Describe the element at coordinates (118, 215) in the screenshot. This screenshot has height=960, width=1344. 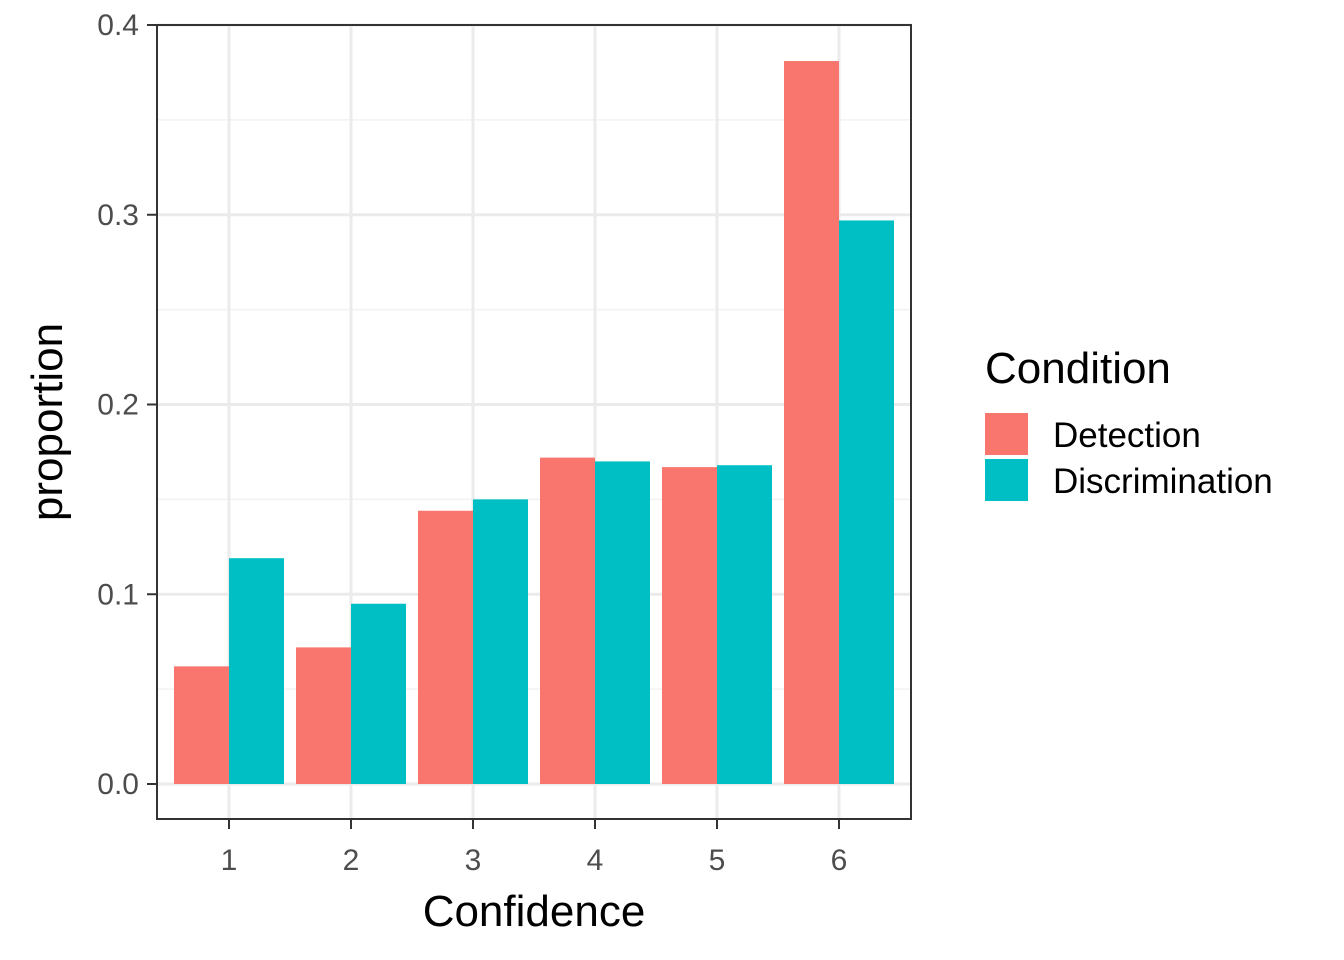
I see `y-tick-label: 0.3` at that location.